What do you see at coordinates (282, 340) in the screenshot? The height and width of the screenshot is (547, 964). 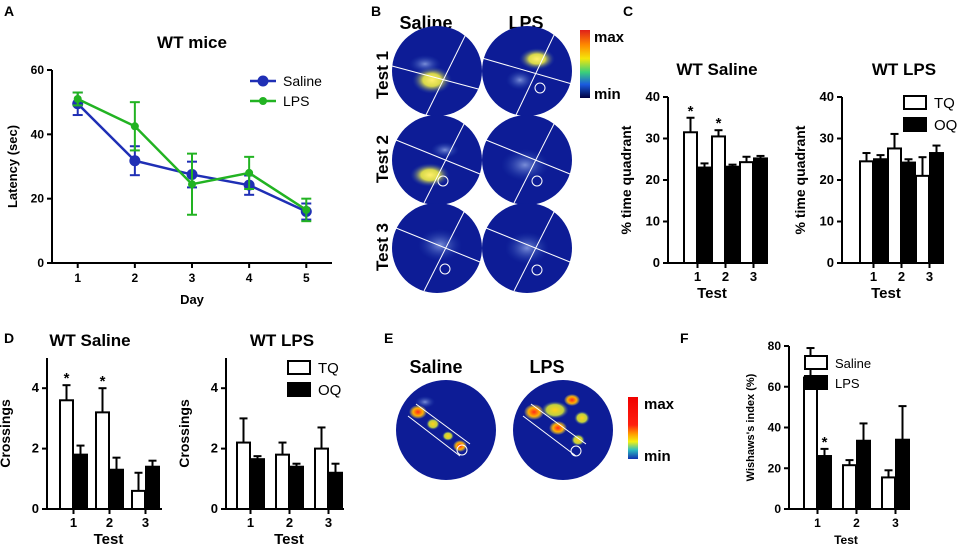 I see `chart-title: WT LPS` at bounding box center [282, 340].